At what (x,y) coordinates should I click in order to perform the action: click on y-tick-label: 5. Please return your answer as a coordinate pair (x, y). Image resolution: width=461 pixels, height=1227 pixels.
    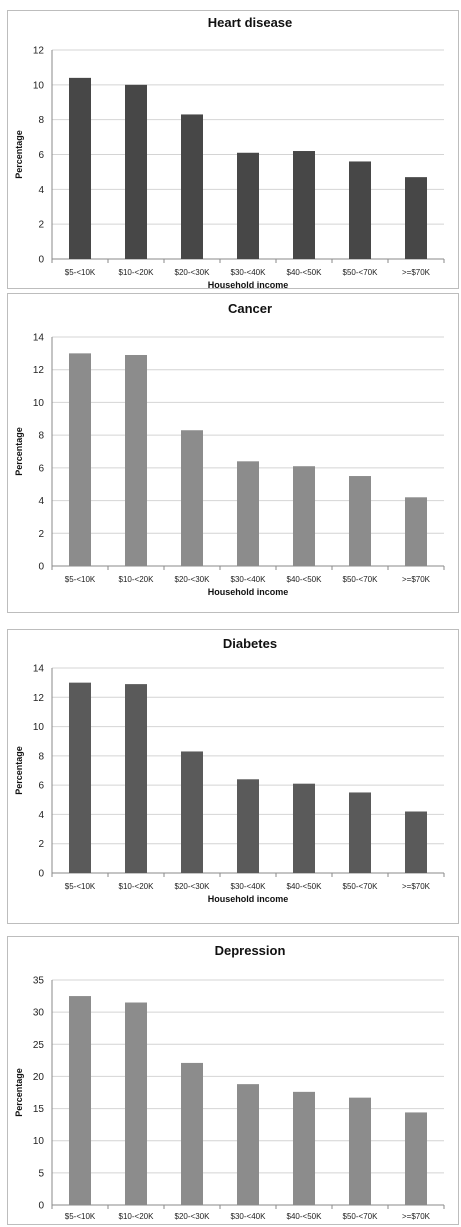
    Looking at the image, I should click on (41, 1173).